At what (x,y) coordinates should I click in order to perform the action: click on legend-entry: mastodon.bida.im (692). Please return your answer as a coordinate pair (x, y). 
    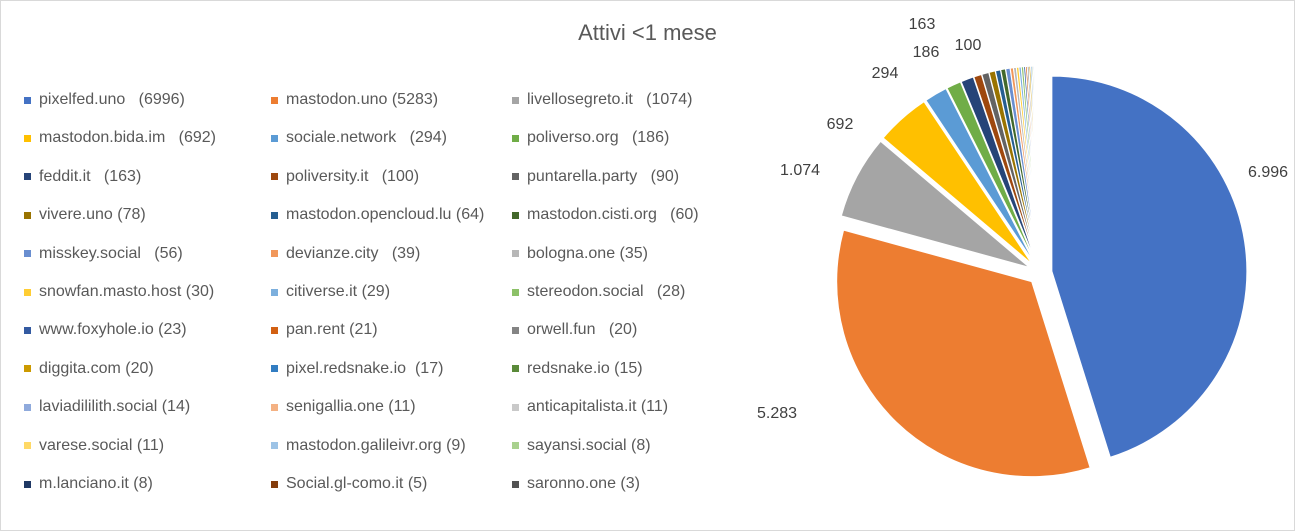
    Looking at the image, I should click on (120, 138).